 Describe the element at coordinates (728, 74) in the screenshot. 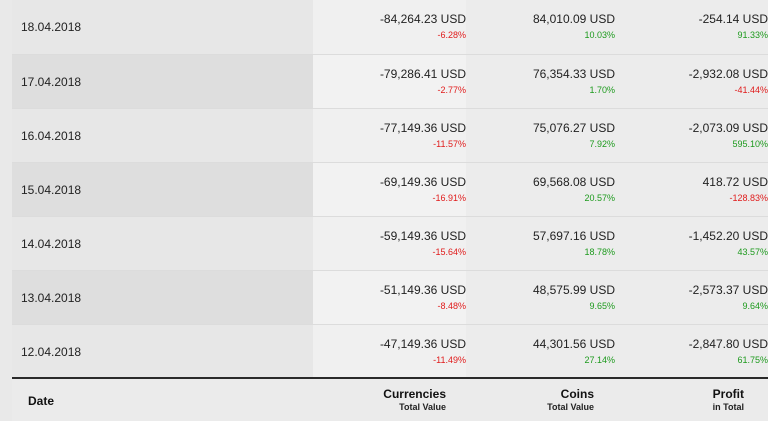

I see `profit-value: -2,932.08 USD` at that location.